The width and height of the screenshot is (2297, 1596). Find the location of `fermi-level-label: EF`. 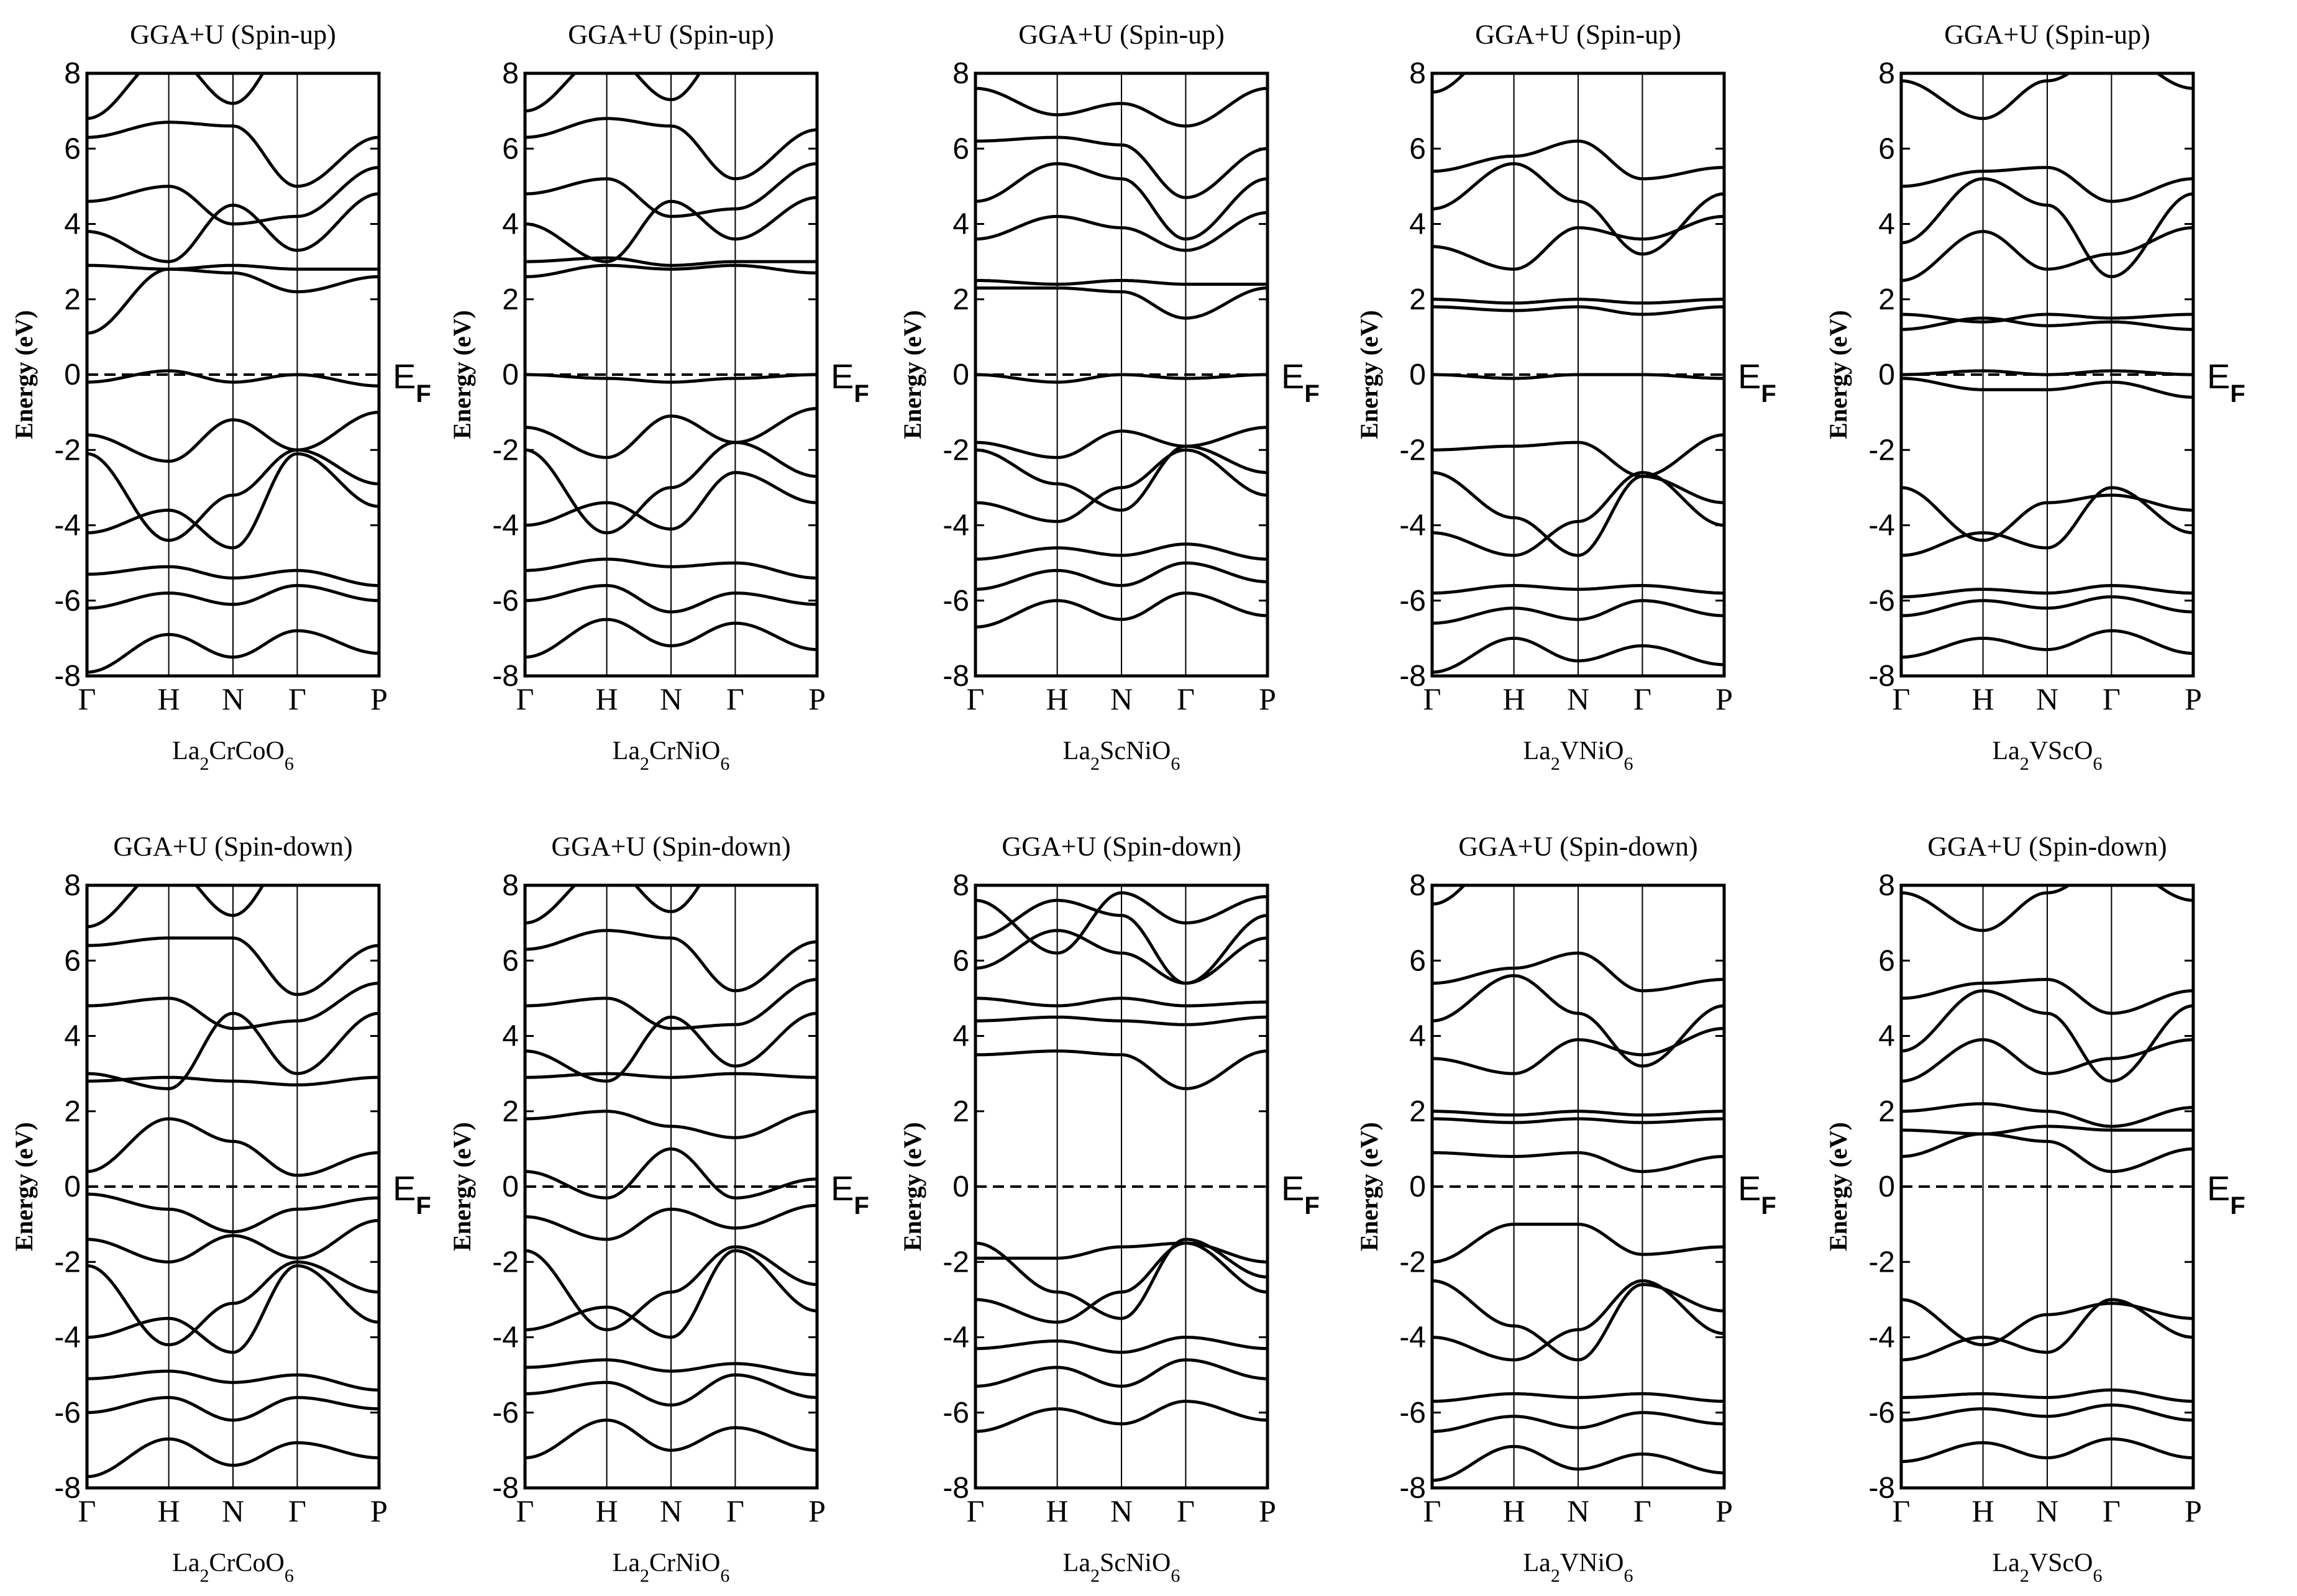

fermi-level-label: EF is located at coordinates (2226, 1194).